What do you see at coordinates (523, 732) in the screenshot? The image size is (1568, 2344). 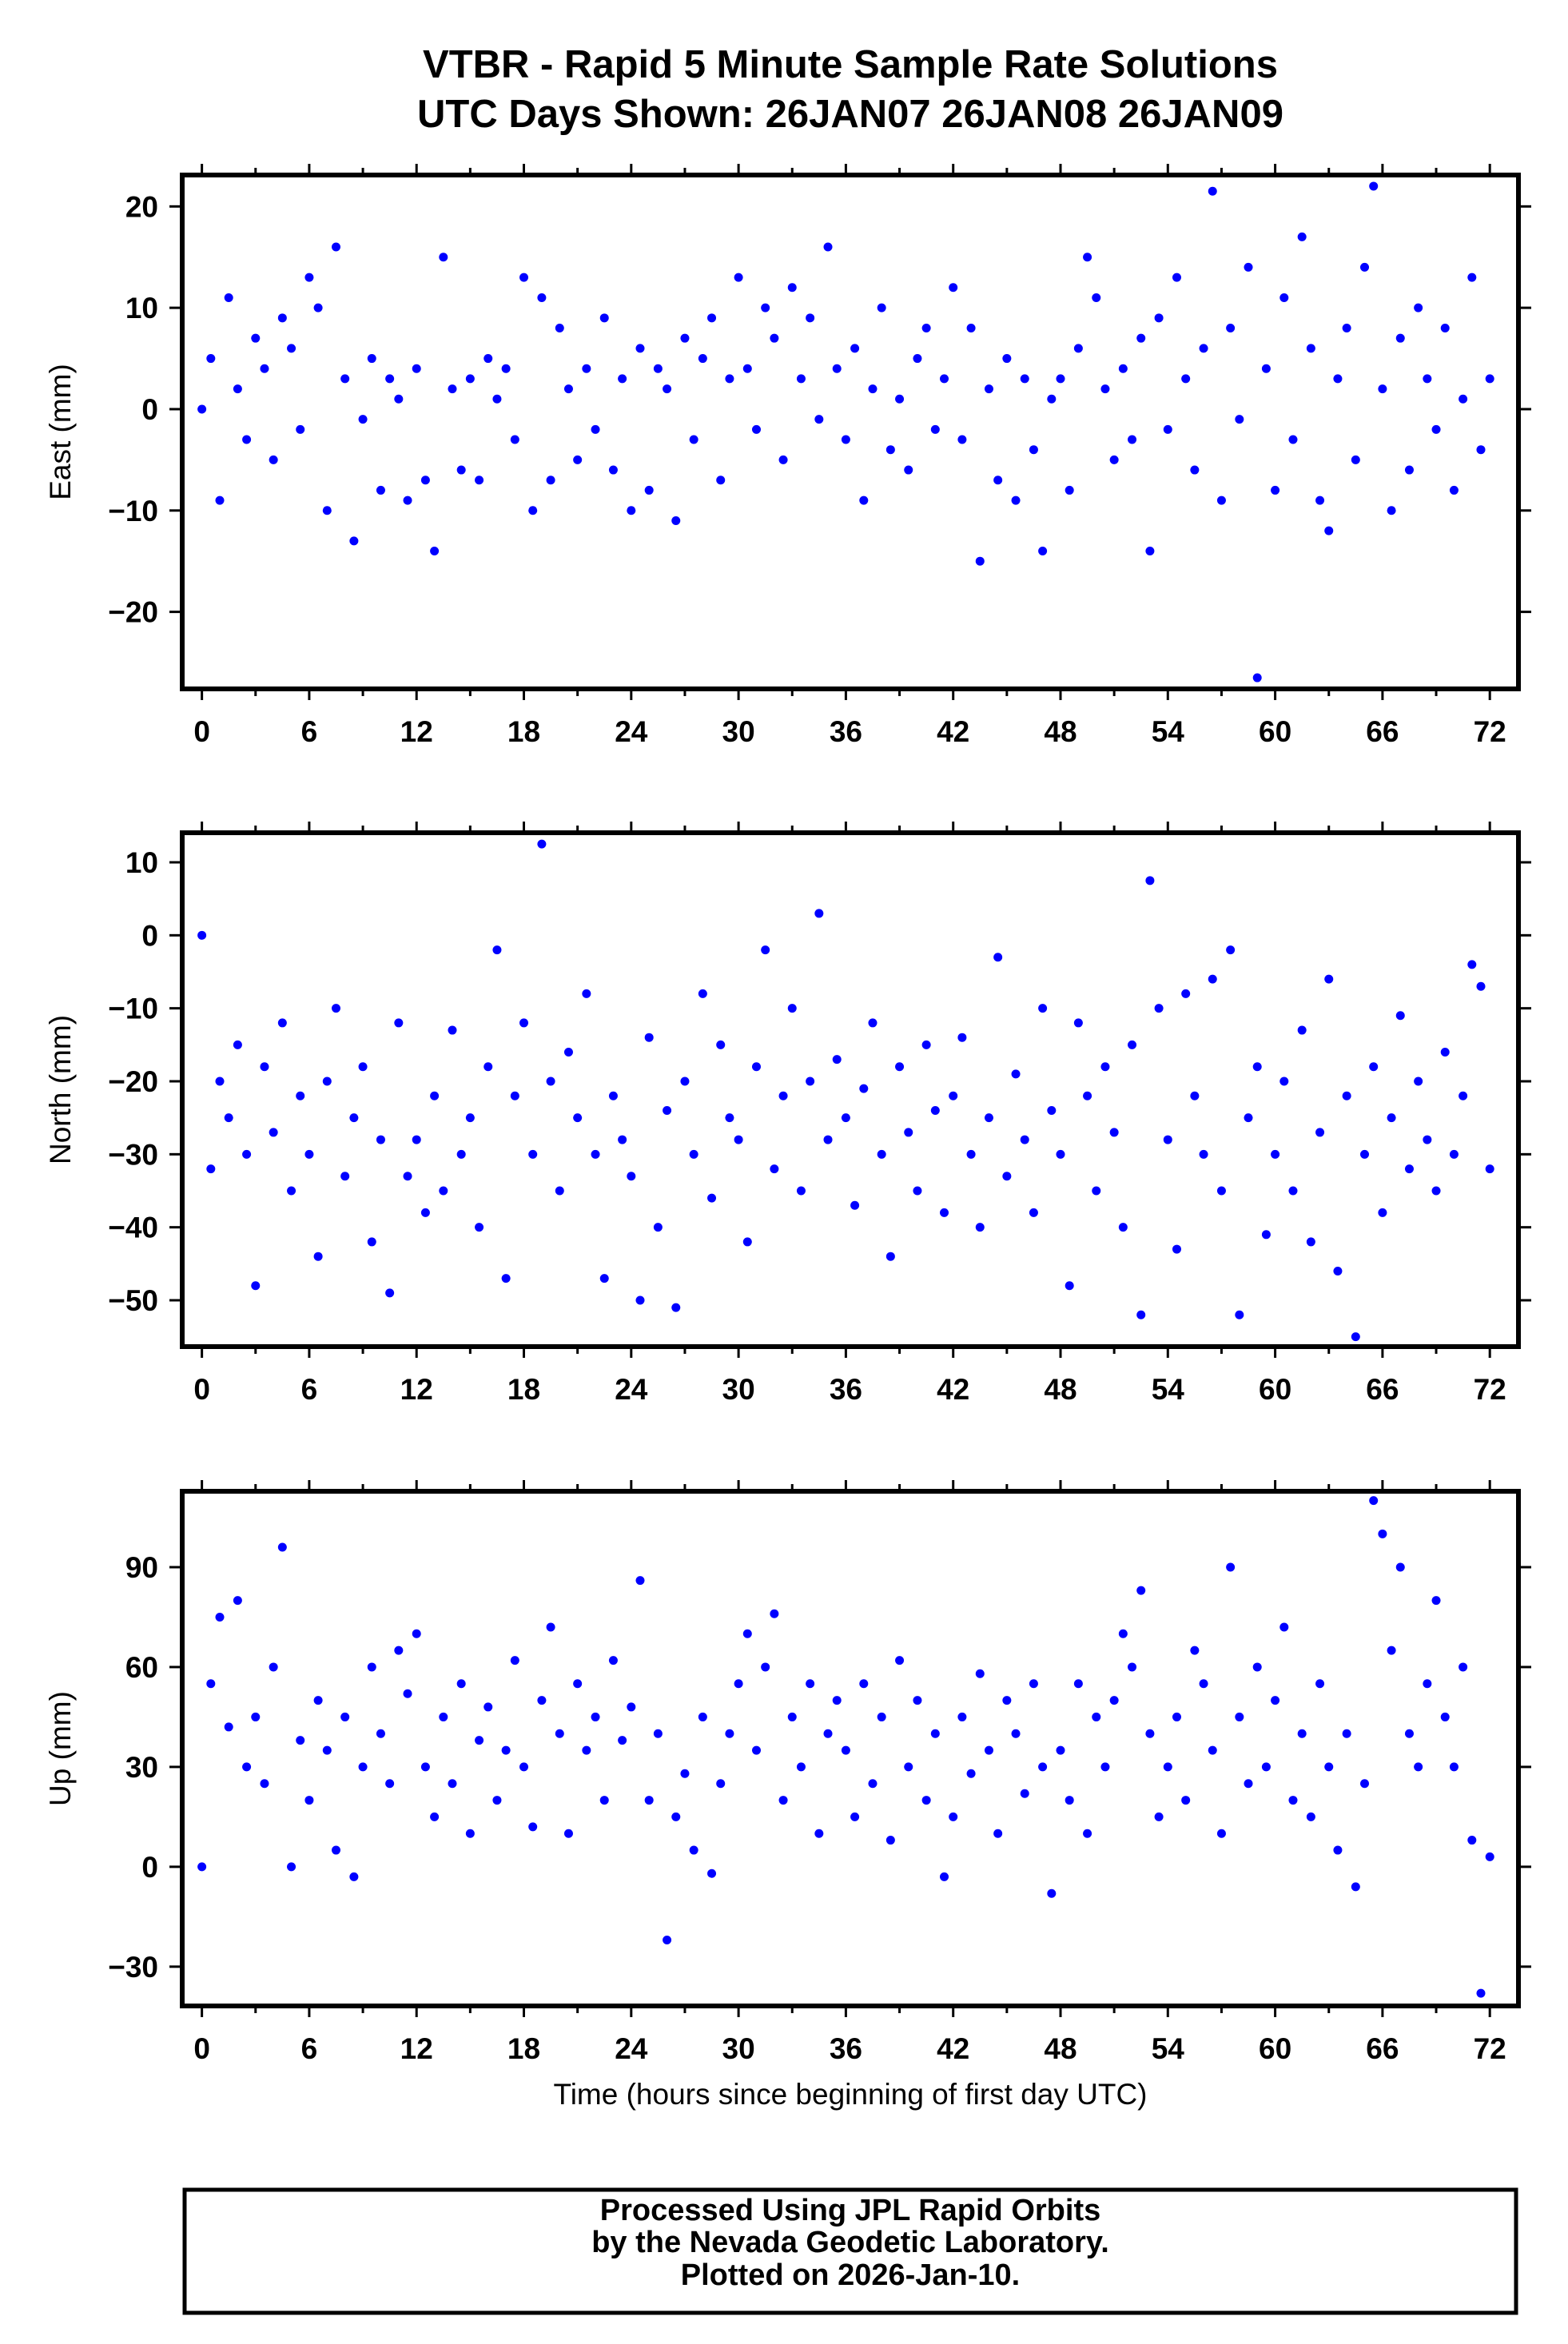 I see `east-x-tick-label: 18` at bounding box center [523, 732].